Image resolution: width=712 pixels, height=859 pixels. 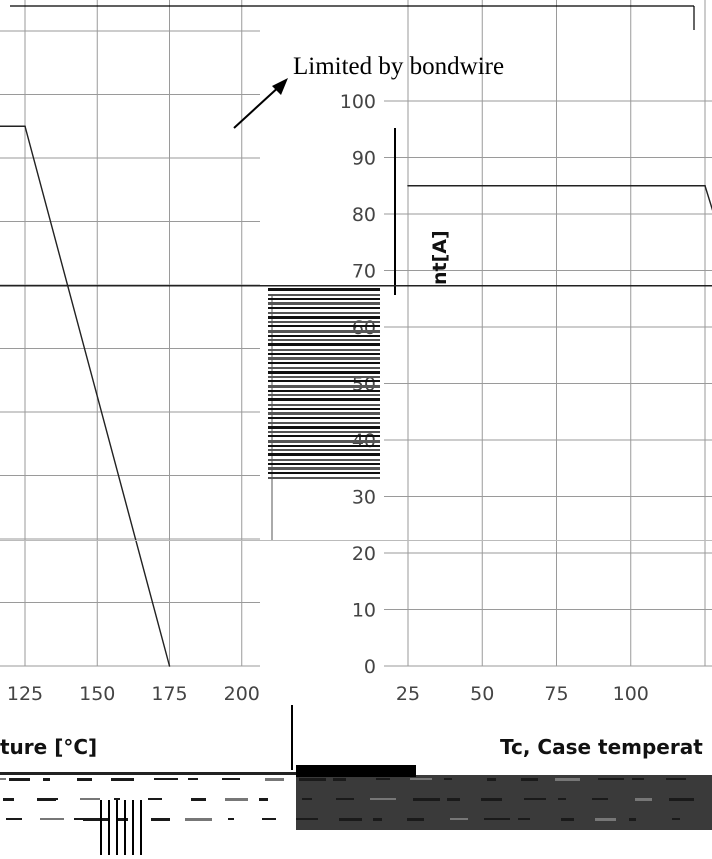 I want to click on right-y-tick-label: 10, so click(x=364, y=611).